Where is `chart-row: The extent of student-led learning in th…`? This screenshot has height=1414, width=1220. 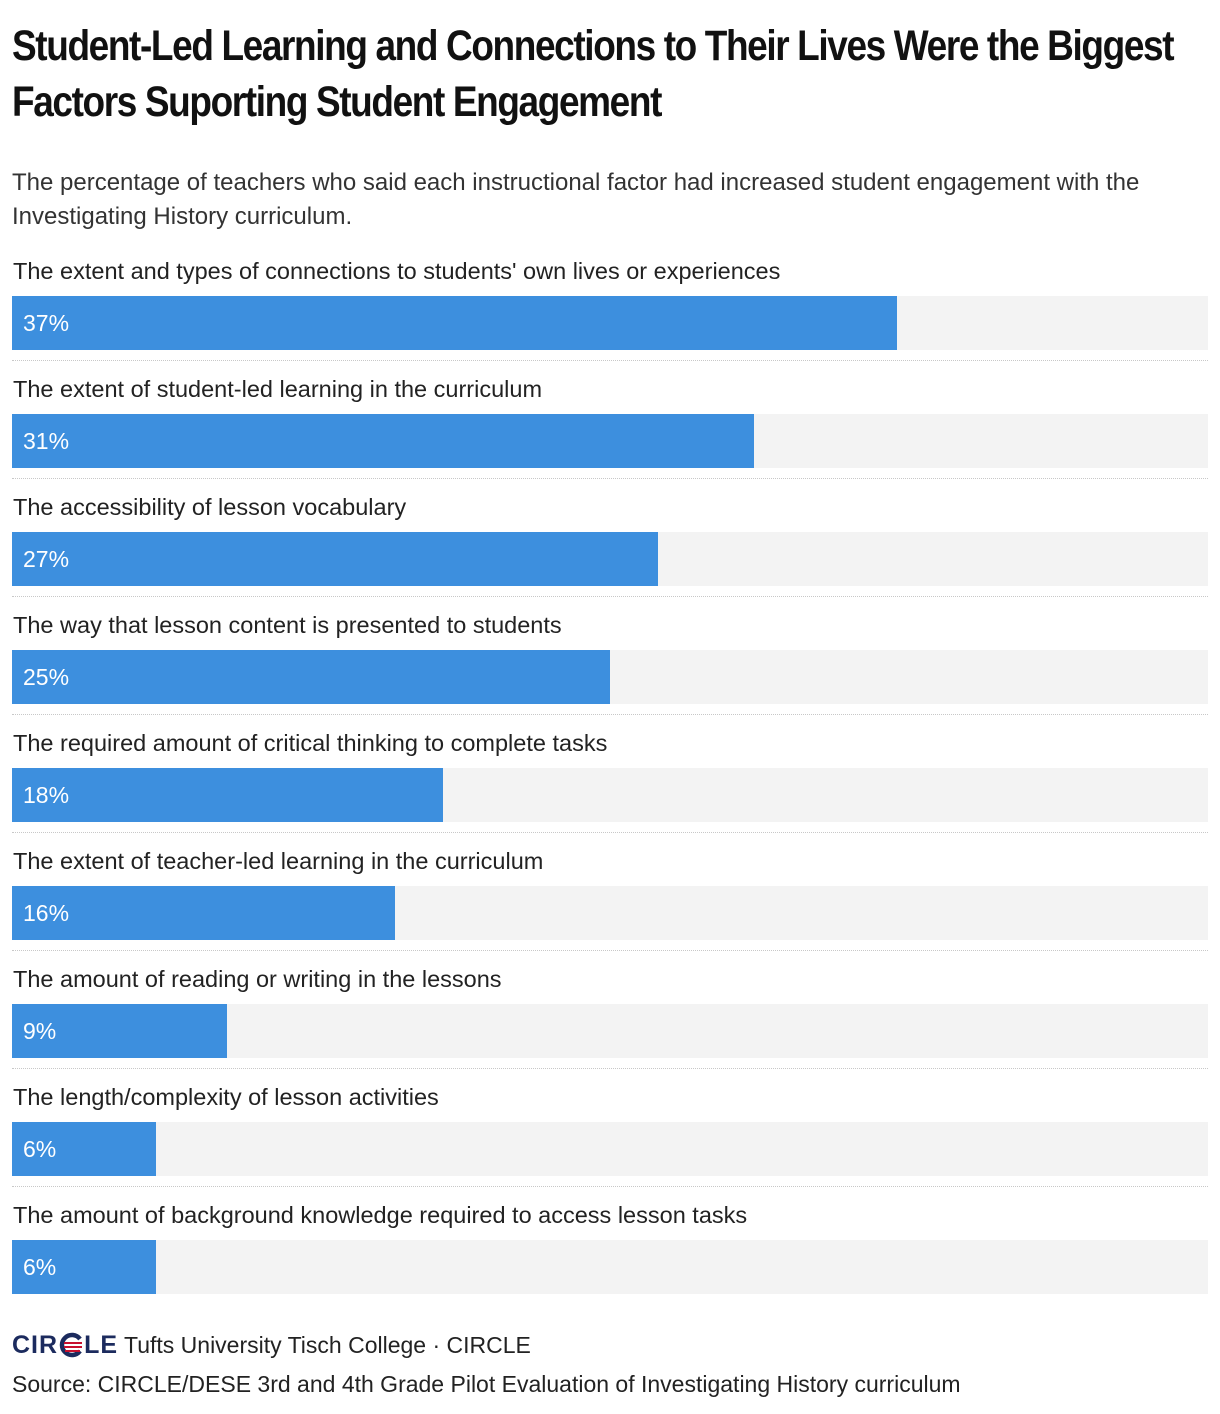
chart-row: The extent of student-led learning in th… is located at coordinates (610, 427).